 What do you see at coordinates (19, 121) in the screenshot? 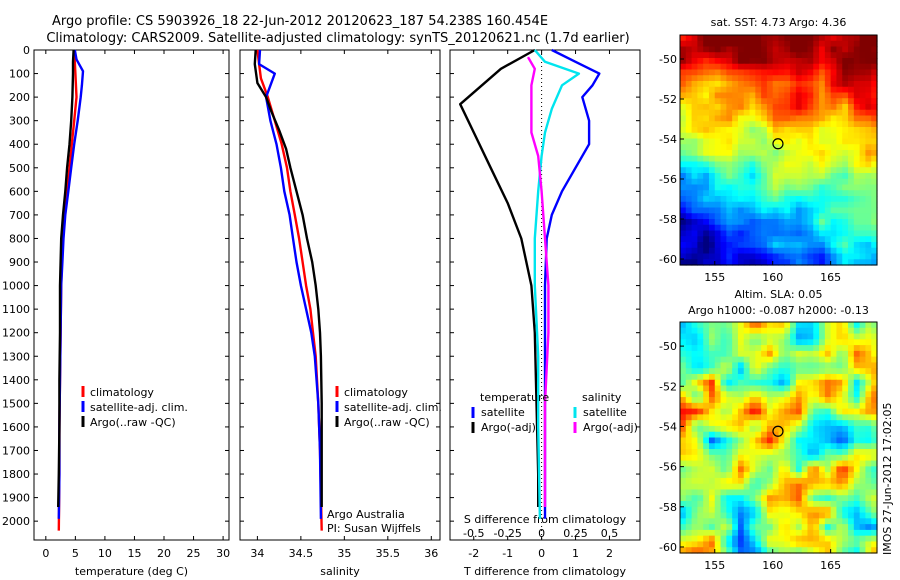
I see `y-tick-label: 300` at bounding box center [19, 121].